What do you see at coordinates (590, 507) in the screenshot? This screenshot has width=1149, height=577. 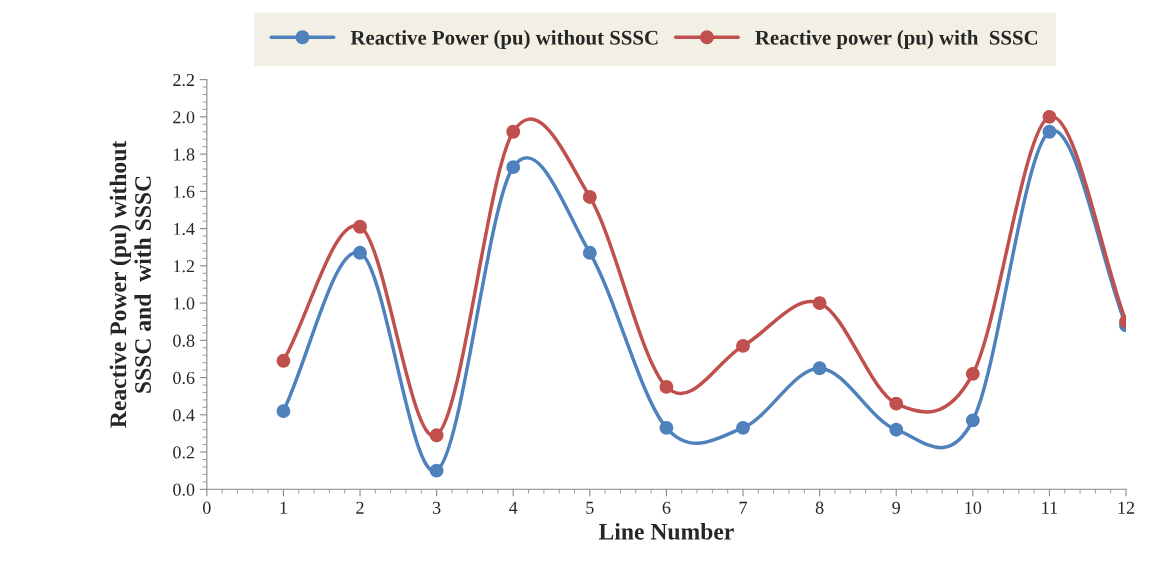 I see `x-tick-label: 5` at bounding box center [590, 507].